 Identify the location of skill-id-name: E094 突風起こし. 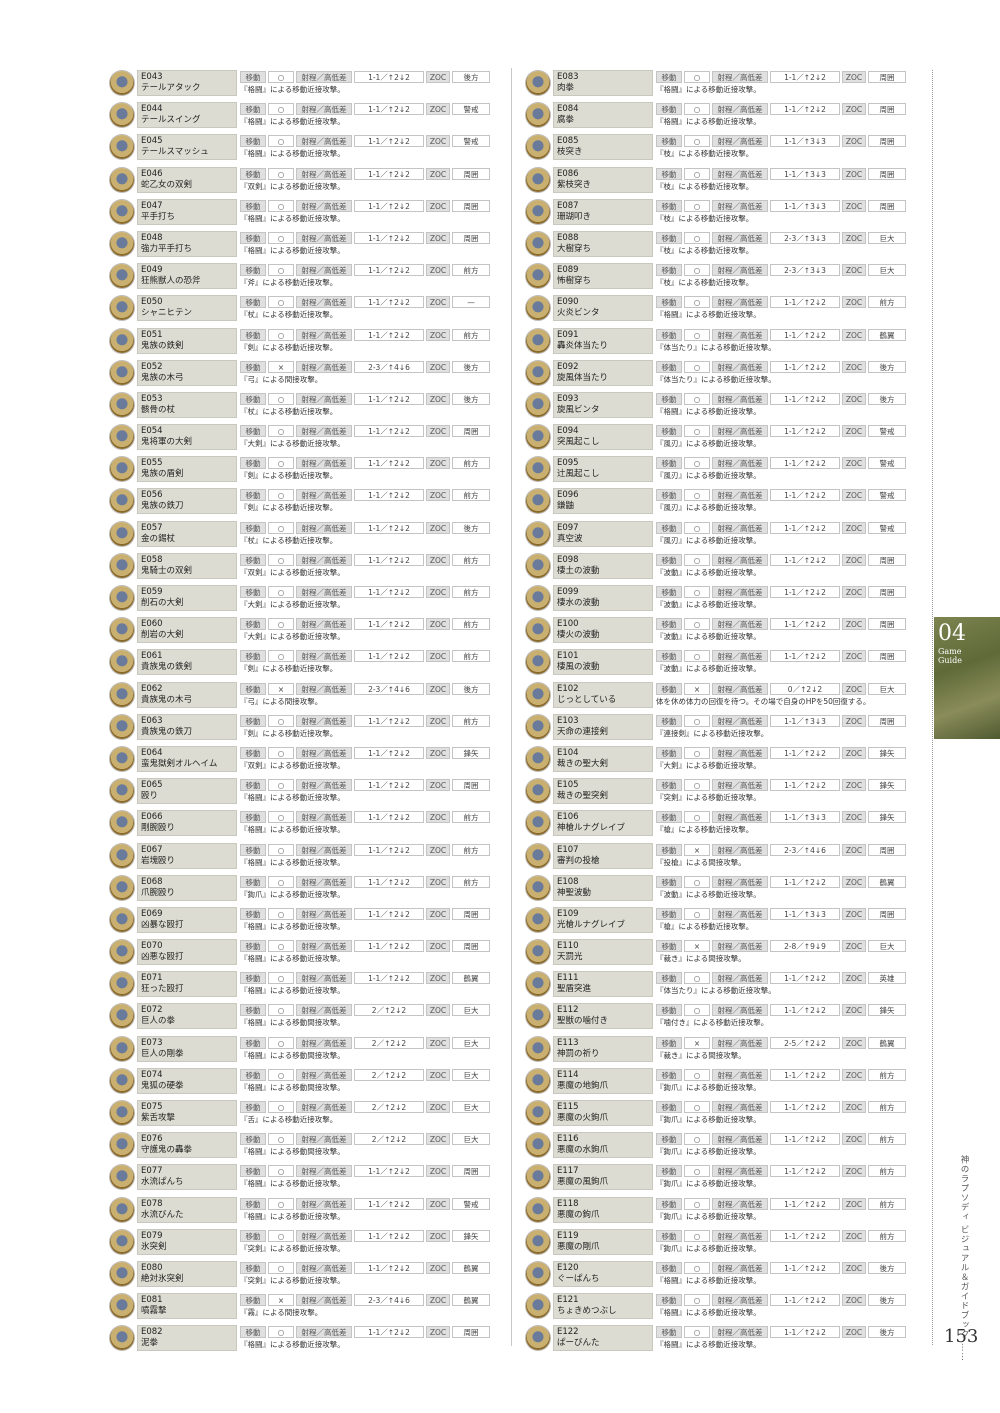
(603, 437).